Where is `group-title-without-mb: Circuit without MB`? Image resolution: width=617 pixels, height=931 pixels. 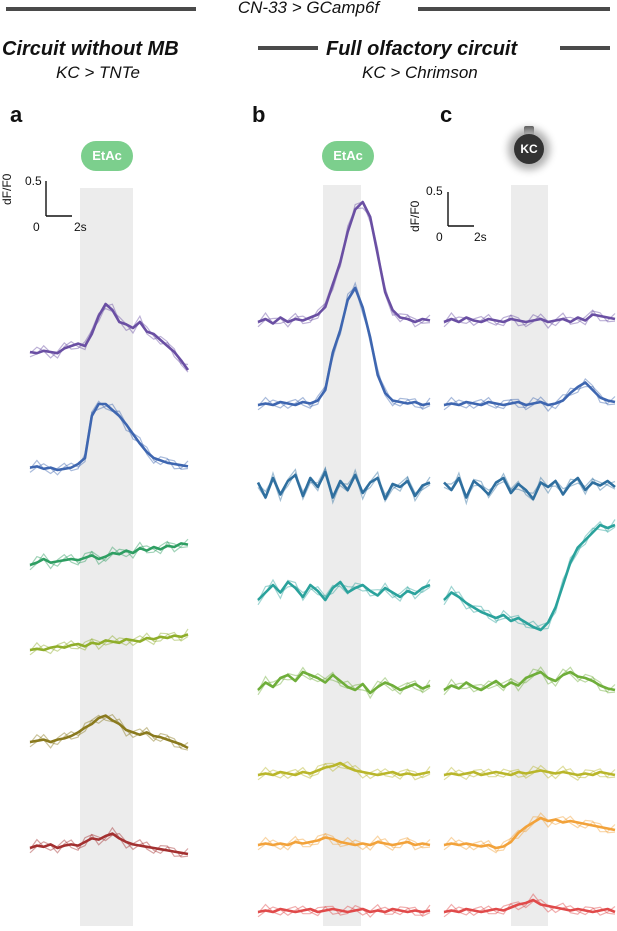 group-title-without-mb: Circuit without MB is located at coordinates (90, 49).